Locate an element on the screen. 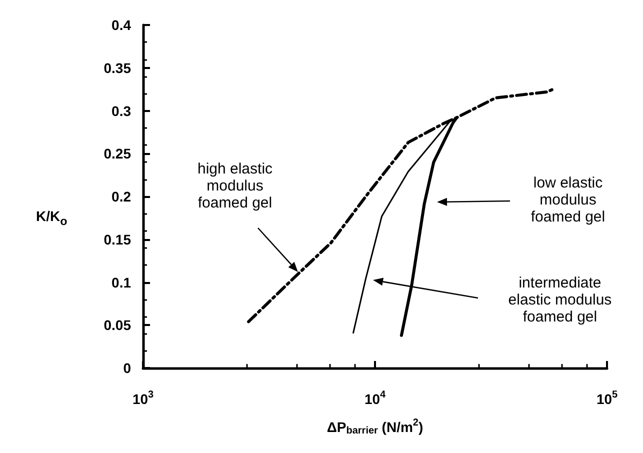  y-tick-label: 0.2 is located at coordinates (122, 196).